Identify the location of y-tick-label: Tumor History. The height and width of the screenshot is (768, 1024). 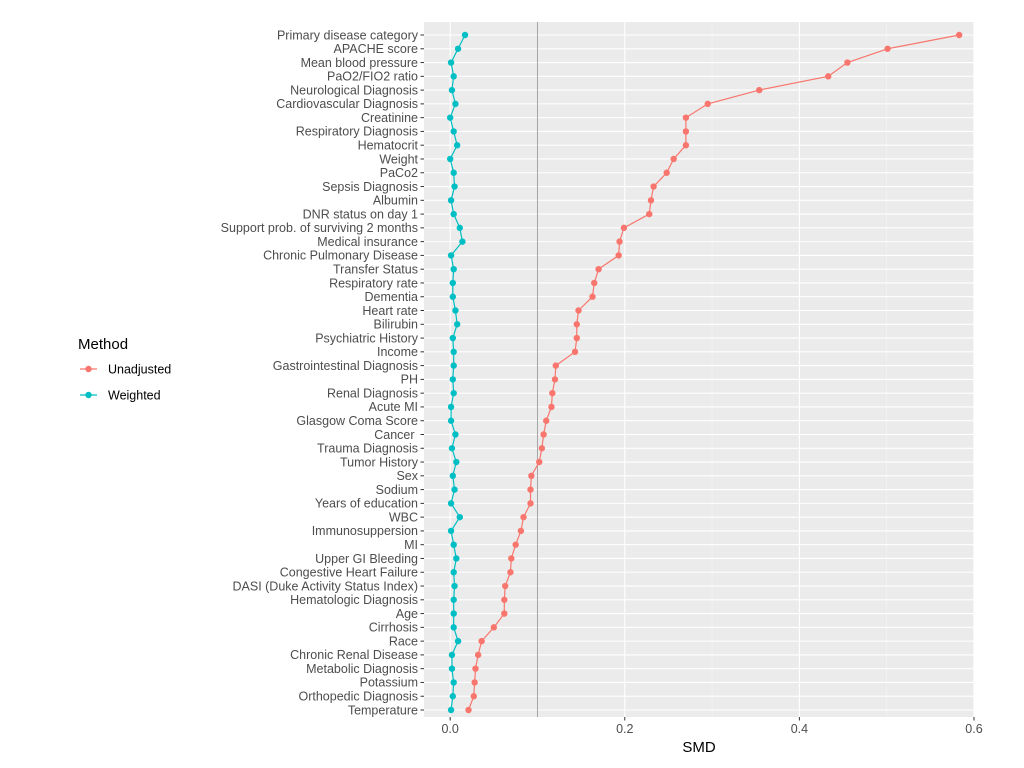
(379, 462).